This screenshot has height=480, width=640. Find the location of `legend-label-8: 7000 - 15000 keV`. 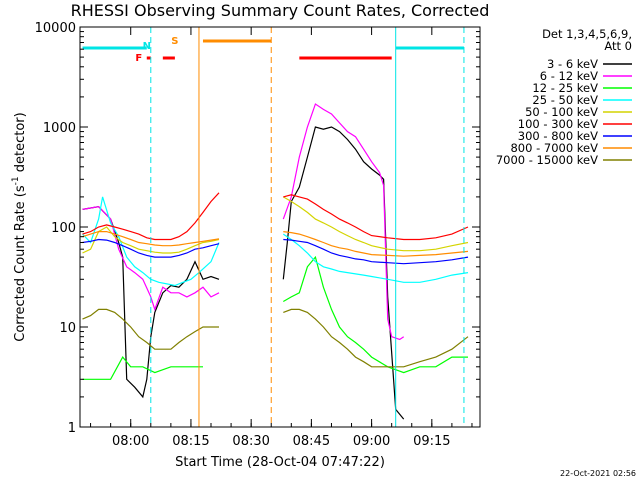

legend-label-8: 7000 - 15000 keV is located at coordinates (547, 160).